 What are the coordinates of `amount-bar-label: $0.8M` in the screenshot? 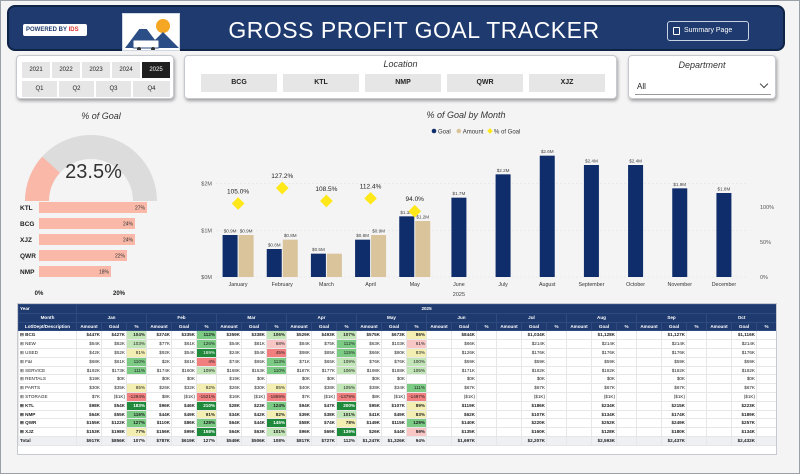 It's located at (290, 235).